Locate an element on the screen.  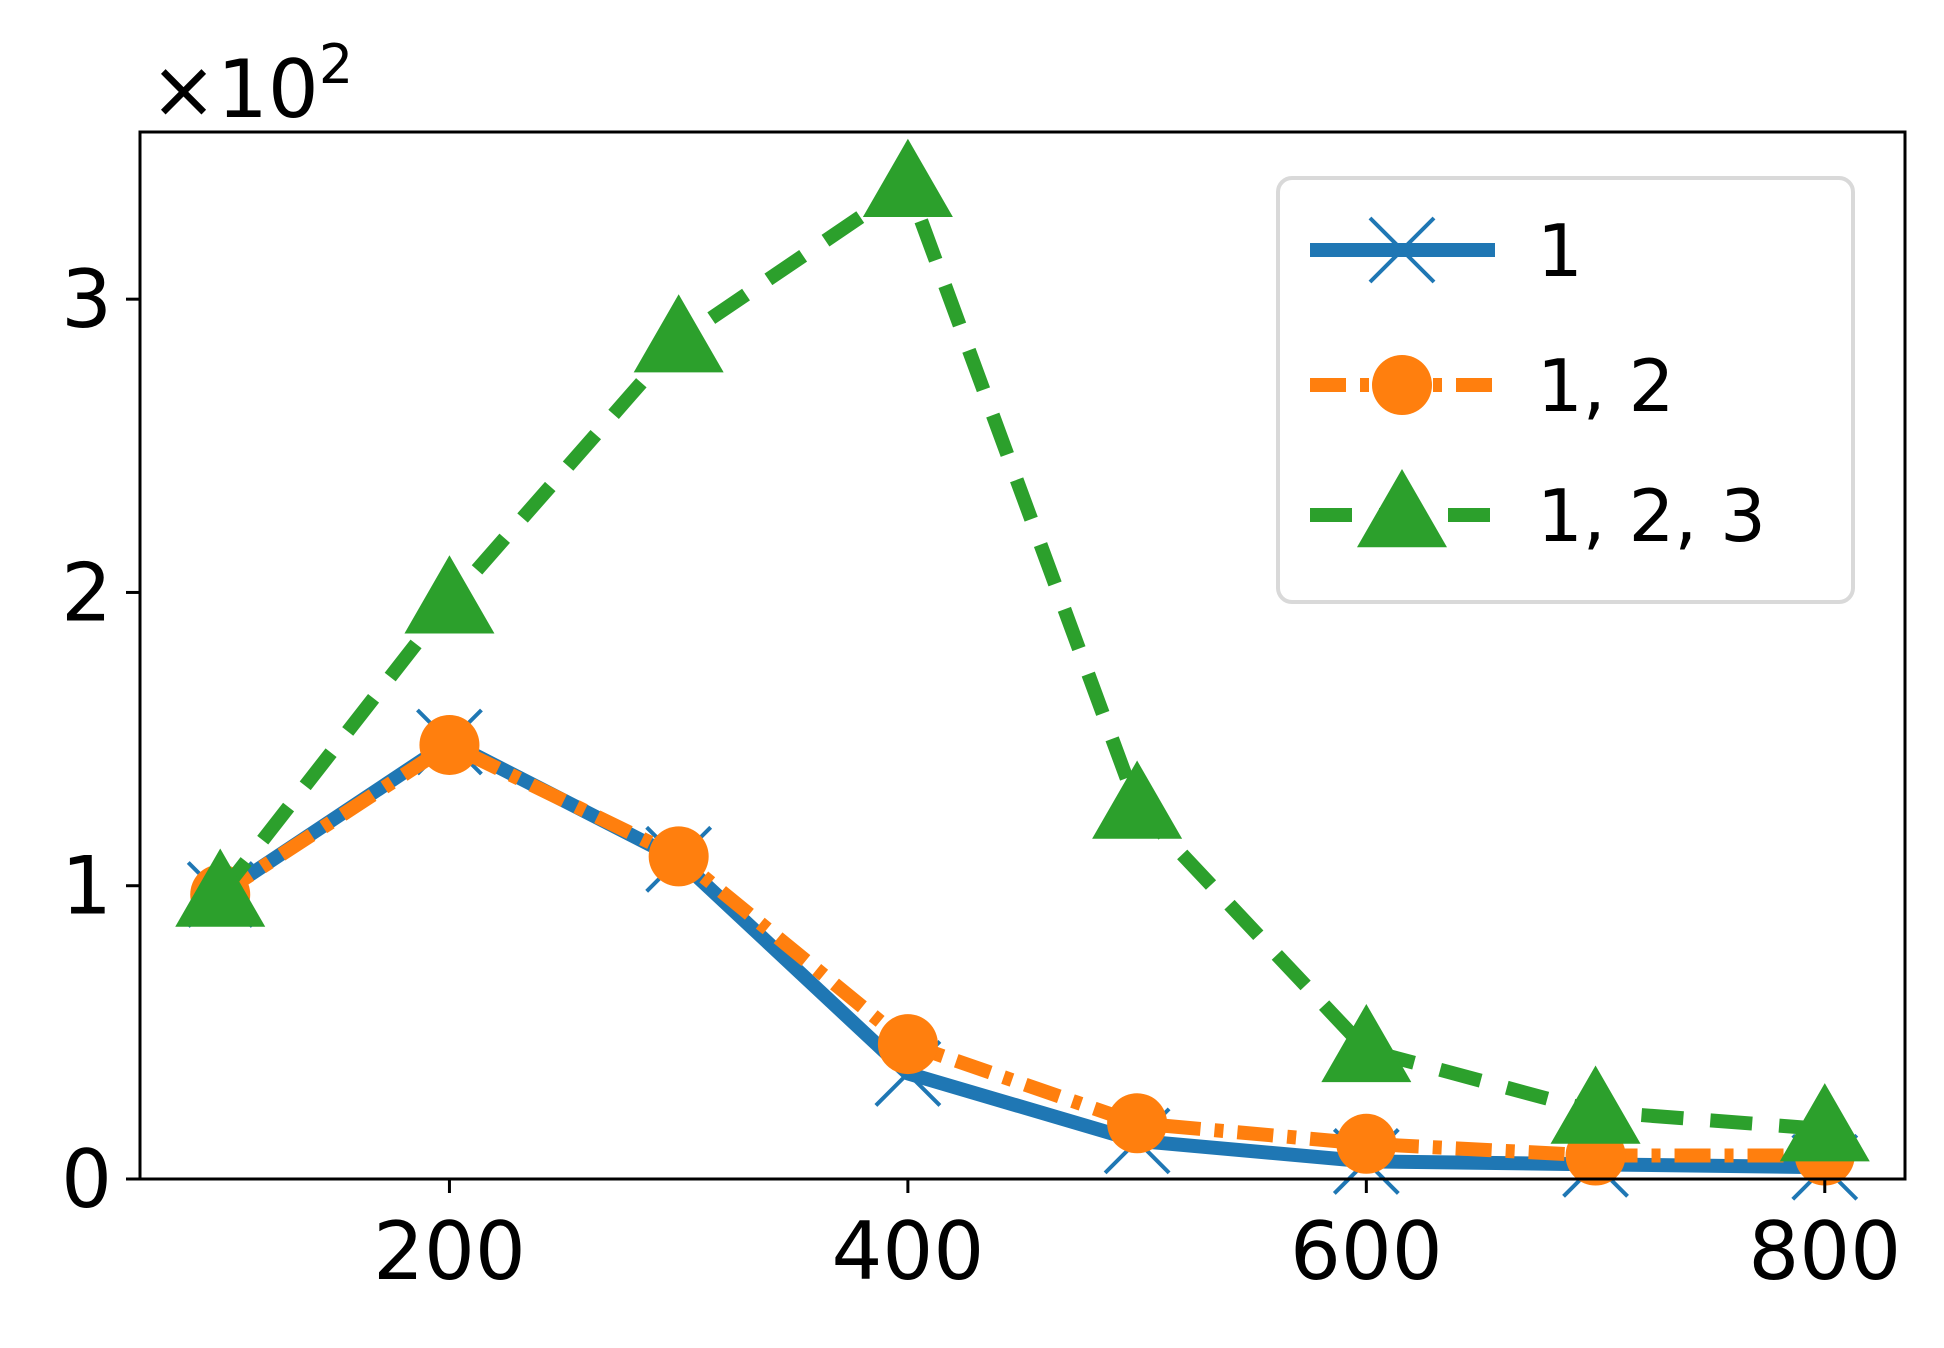
y-tick-label: 2 is located at coordinates (86, 592).